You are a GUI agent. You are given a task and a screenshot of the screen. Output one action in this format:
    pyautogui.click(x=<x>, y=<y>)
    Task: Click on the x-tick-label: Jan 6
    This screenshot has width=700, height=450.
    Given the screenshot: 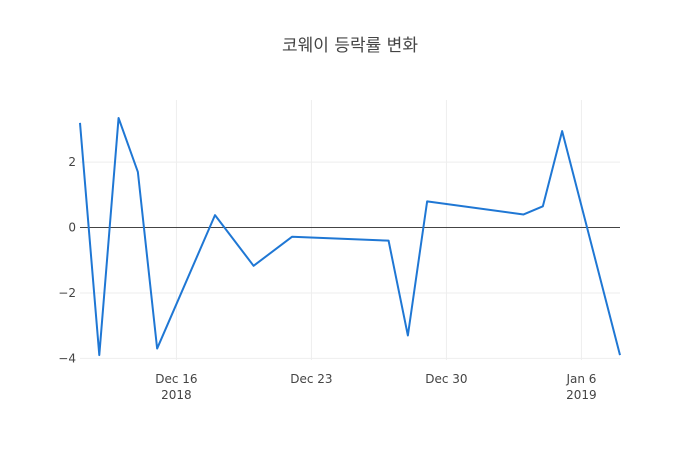 What is the action you would take?
    pyautogui.click(x=580, y=379)
    